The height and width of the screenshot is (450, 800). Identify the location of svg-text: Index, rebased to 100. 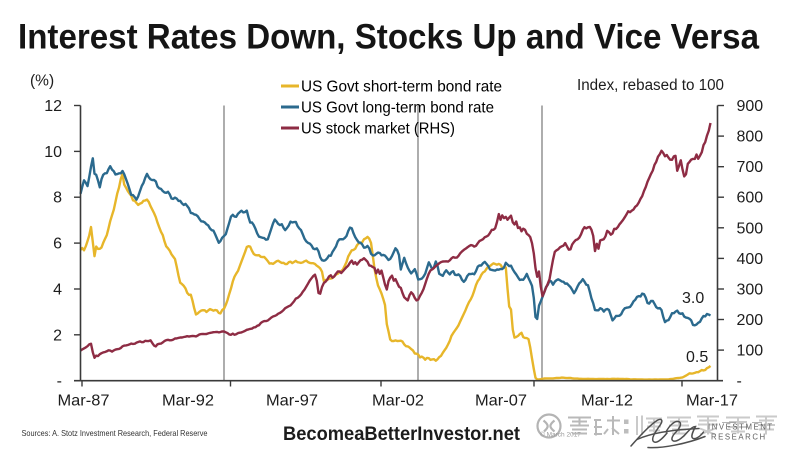
(650, 85).